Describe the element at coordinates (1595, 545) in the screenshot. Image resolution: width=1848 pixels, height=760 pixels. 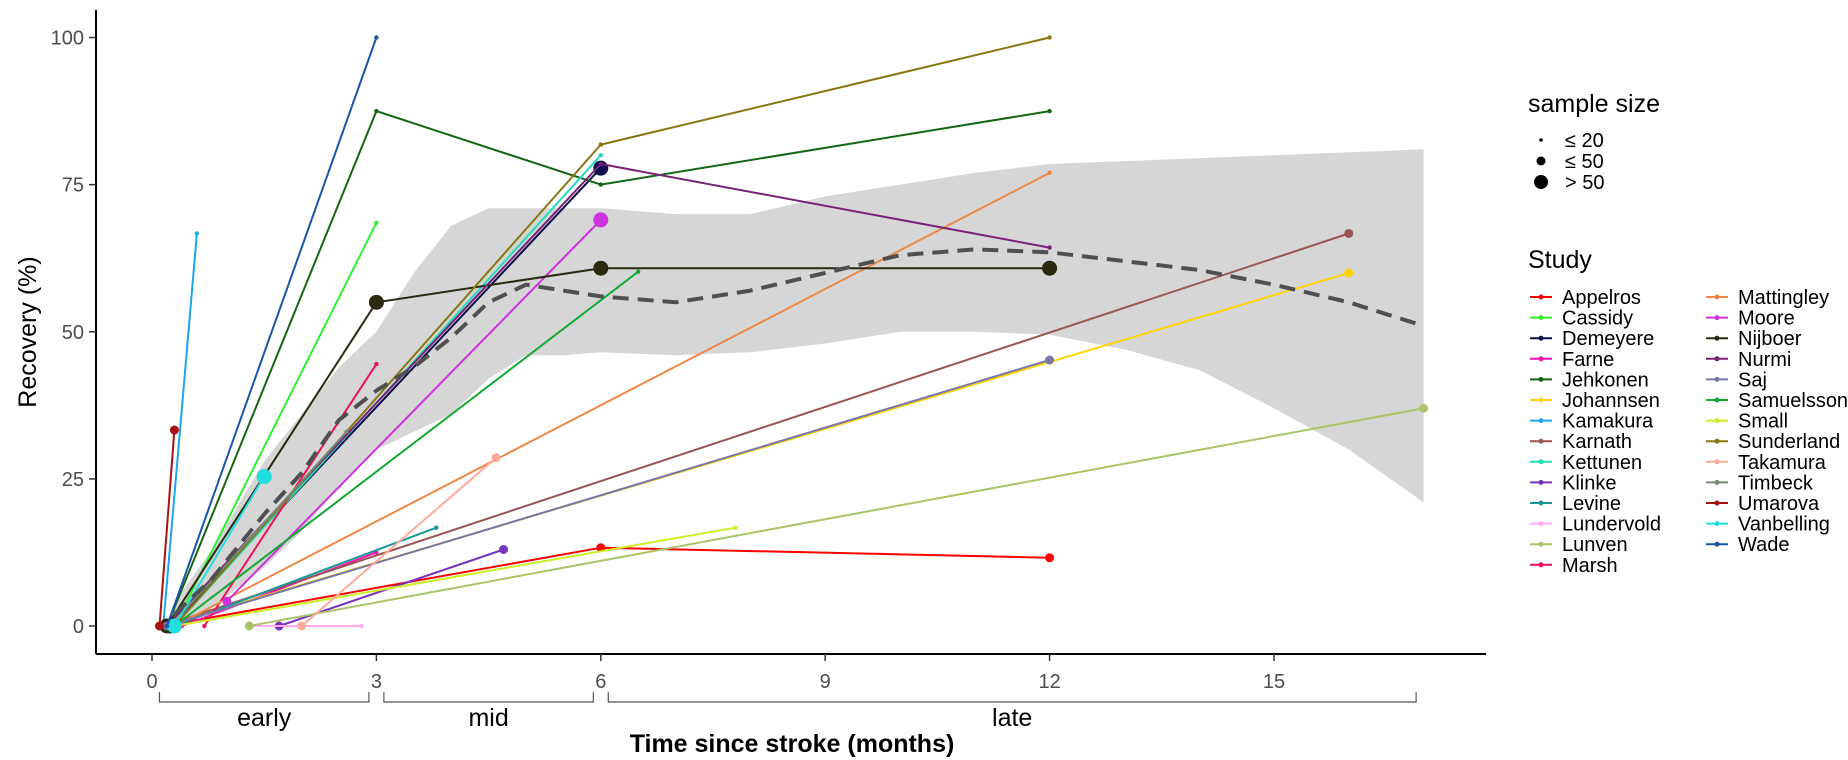
I see `legend-label-lunven: Lunven` at that location.